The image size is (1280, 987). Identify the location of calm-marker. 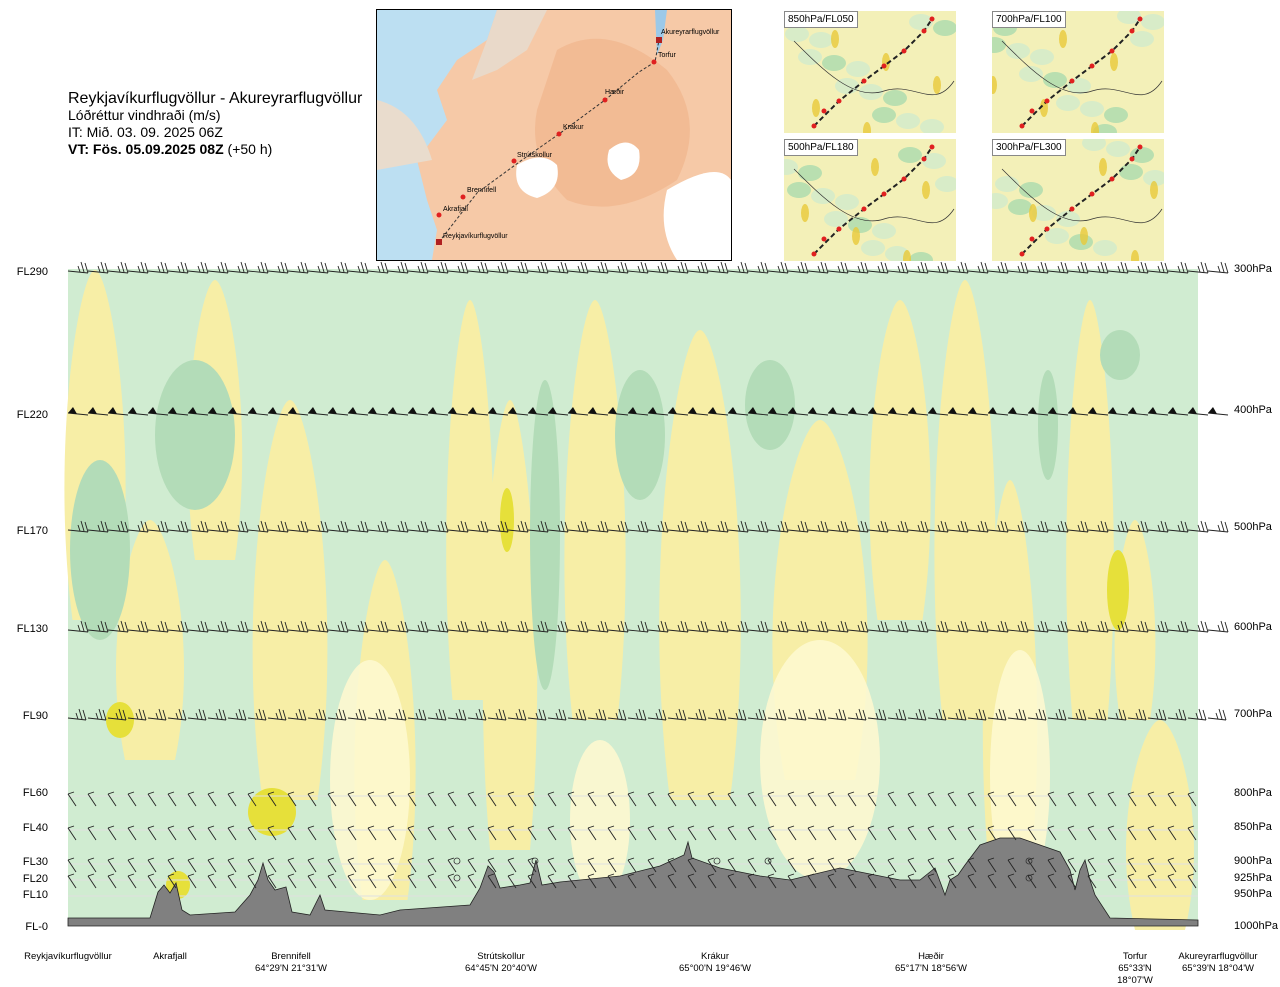
(1029, 878).